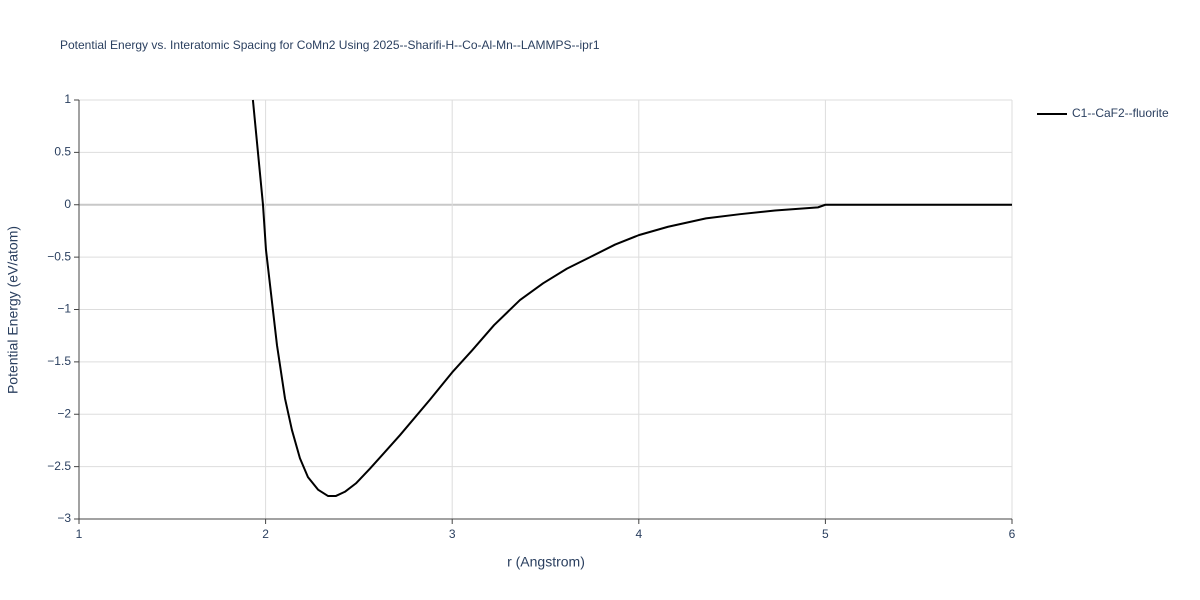 This screenshot has height=600, width=1200. Describe the element at coordinates (825, 534) in the screenshot. I see `x-tick-label: 5` at that location.